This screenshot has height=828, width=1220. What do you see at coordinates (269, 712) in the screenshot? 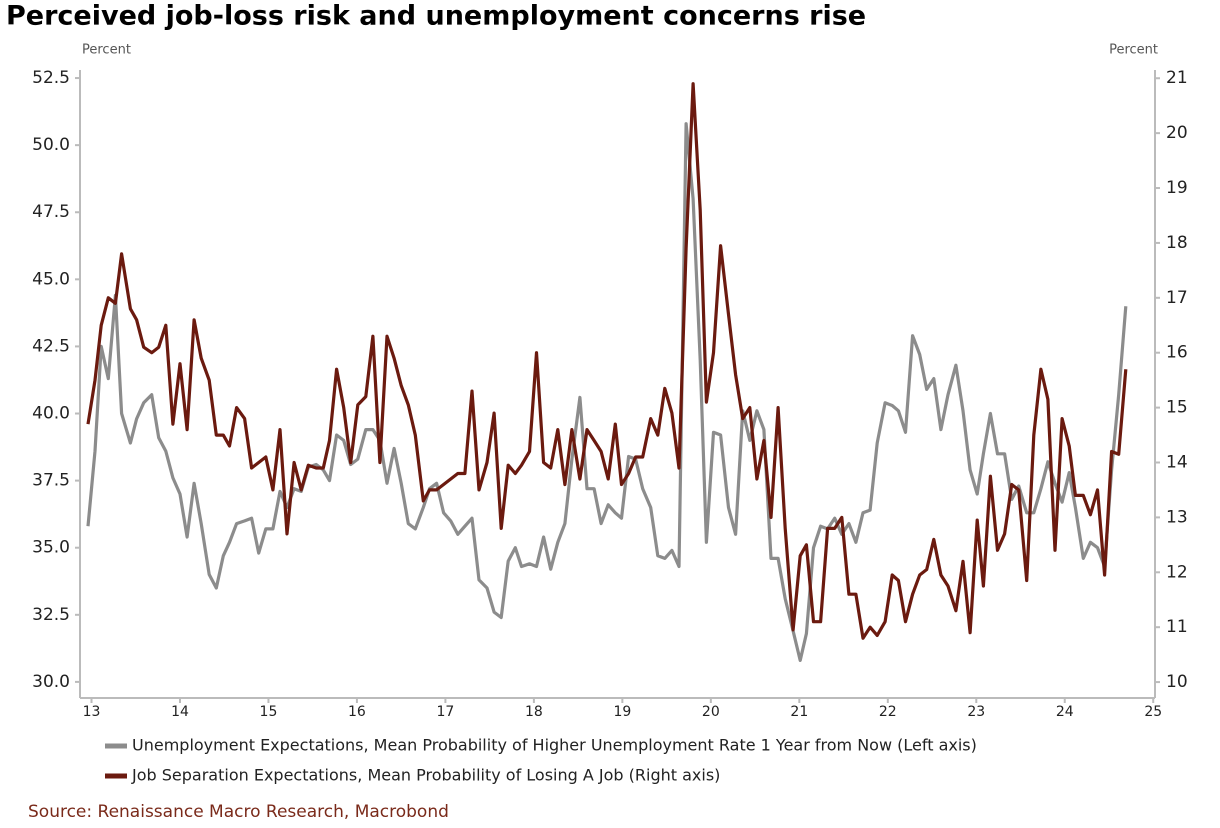
I see `x-tick-label: 15` at bounding box center [269, 712].